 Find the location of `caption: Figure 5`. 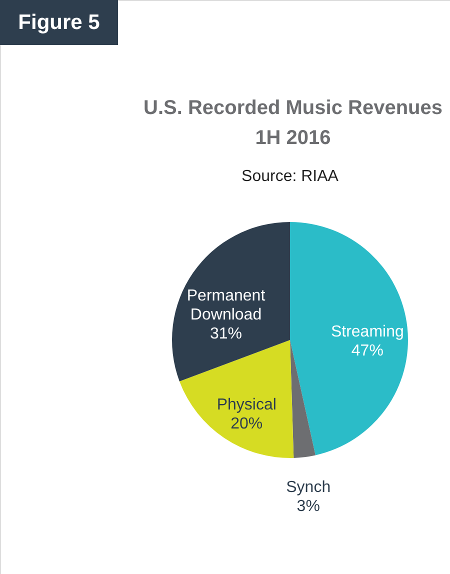

caption: Figure 5 is located at coordinates (59, 22).